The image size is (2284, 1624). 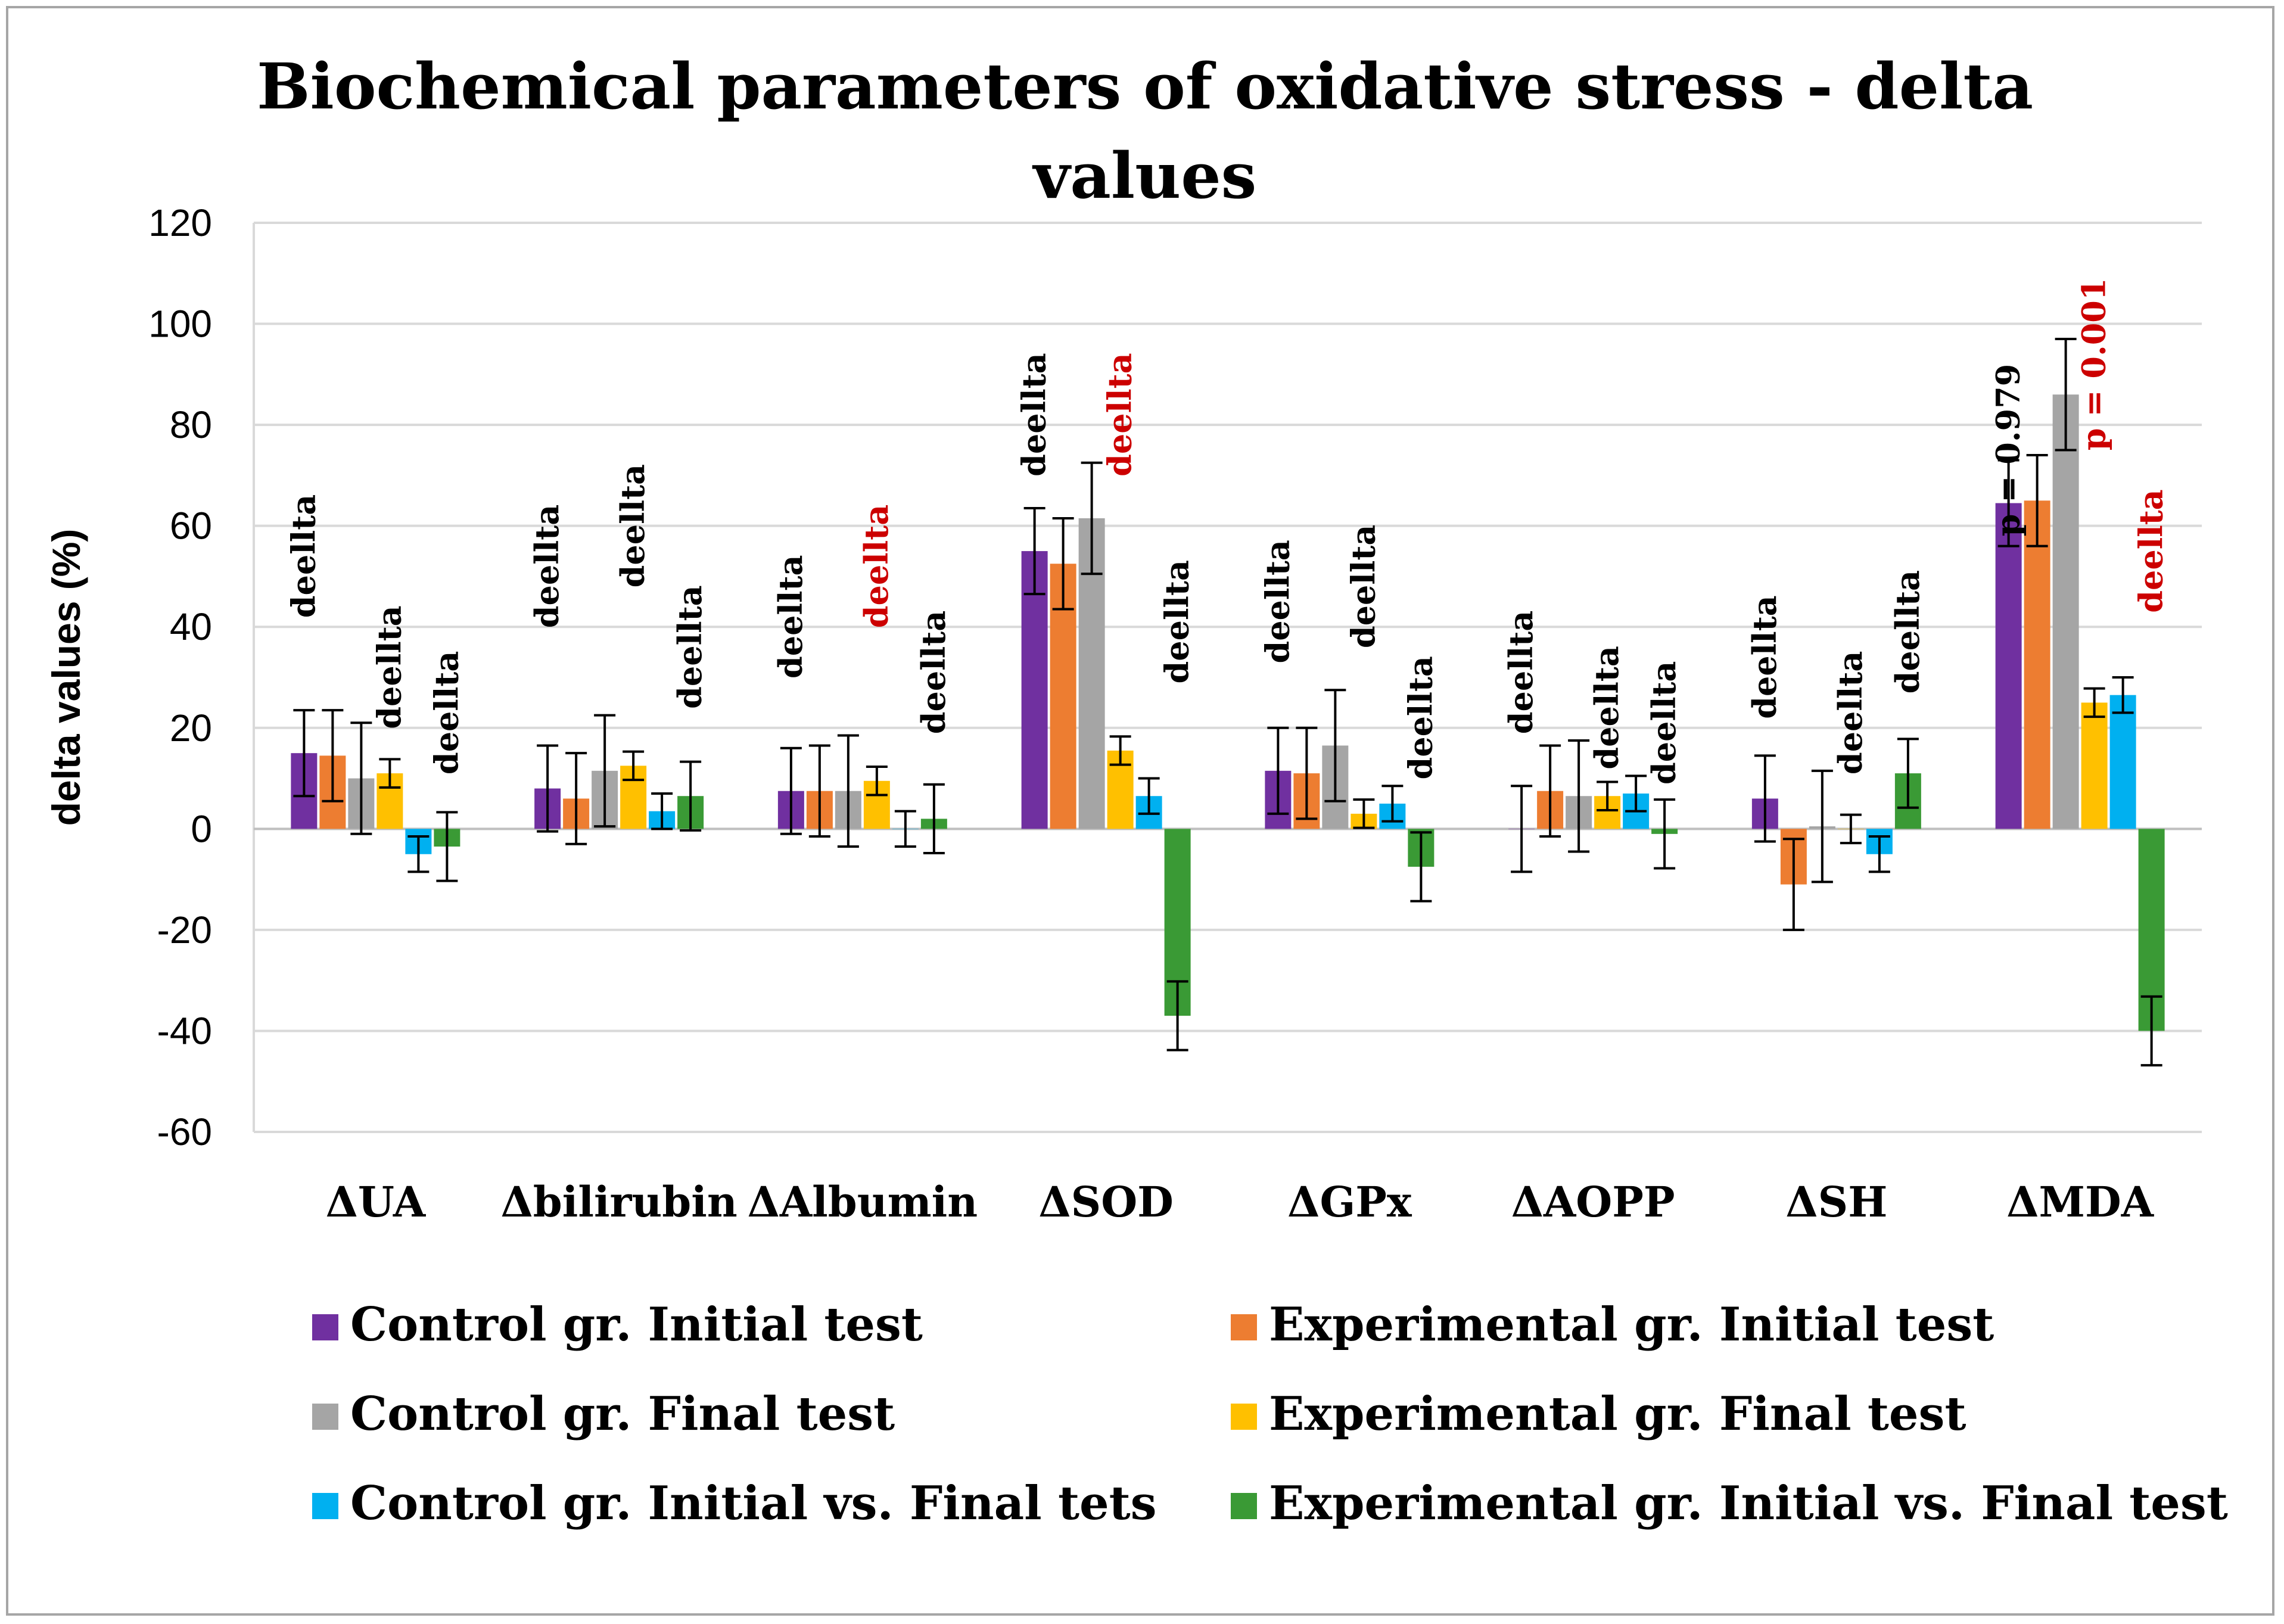 What do you see at coordinates (1144, 175) in the screenshot?
I see `chart-title-line: values` at bounding box center [1144, 175].